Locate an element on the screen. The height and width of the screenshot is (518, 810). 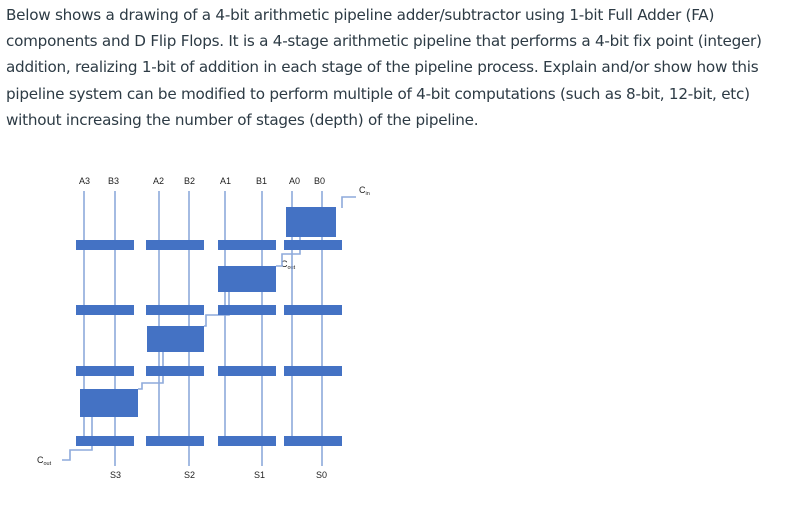
output-label-s2: S2 is located at coordinates (189, 475).